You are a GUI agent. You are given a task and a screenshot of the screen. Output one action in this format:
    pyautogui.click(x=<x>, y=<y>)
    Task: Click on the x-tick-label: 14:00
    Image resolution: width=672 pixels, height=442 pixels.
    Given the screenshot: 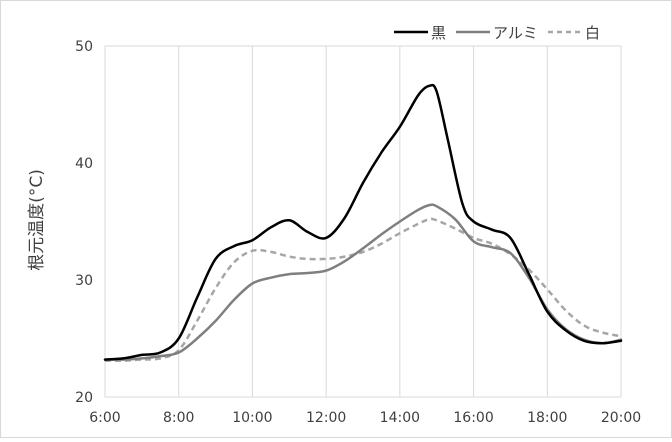 What is the action you would take?
    pyautogui.click(x=400, y=418)
    